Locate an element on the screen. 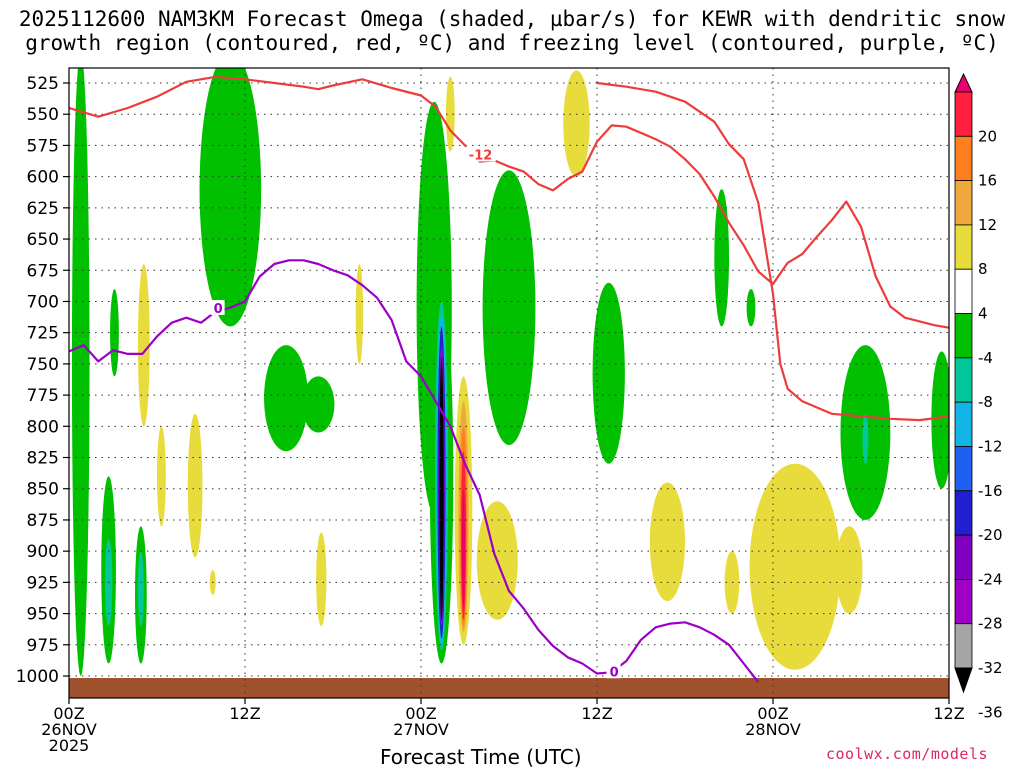  y-tick-label: 650 is located at coordinates (43, 240).